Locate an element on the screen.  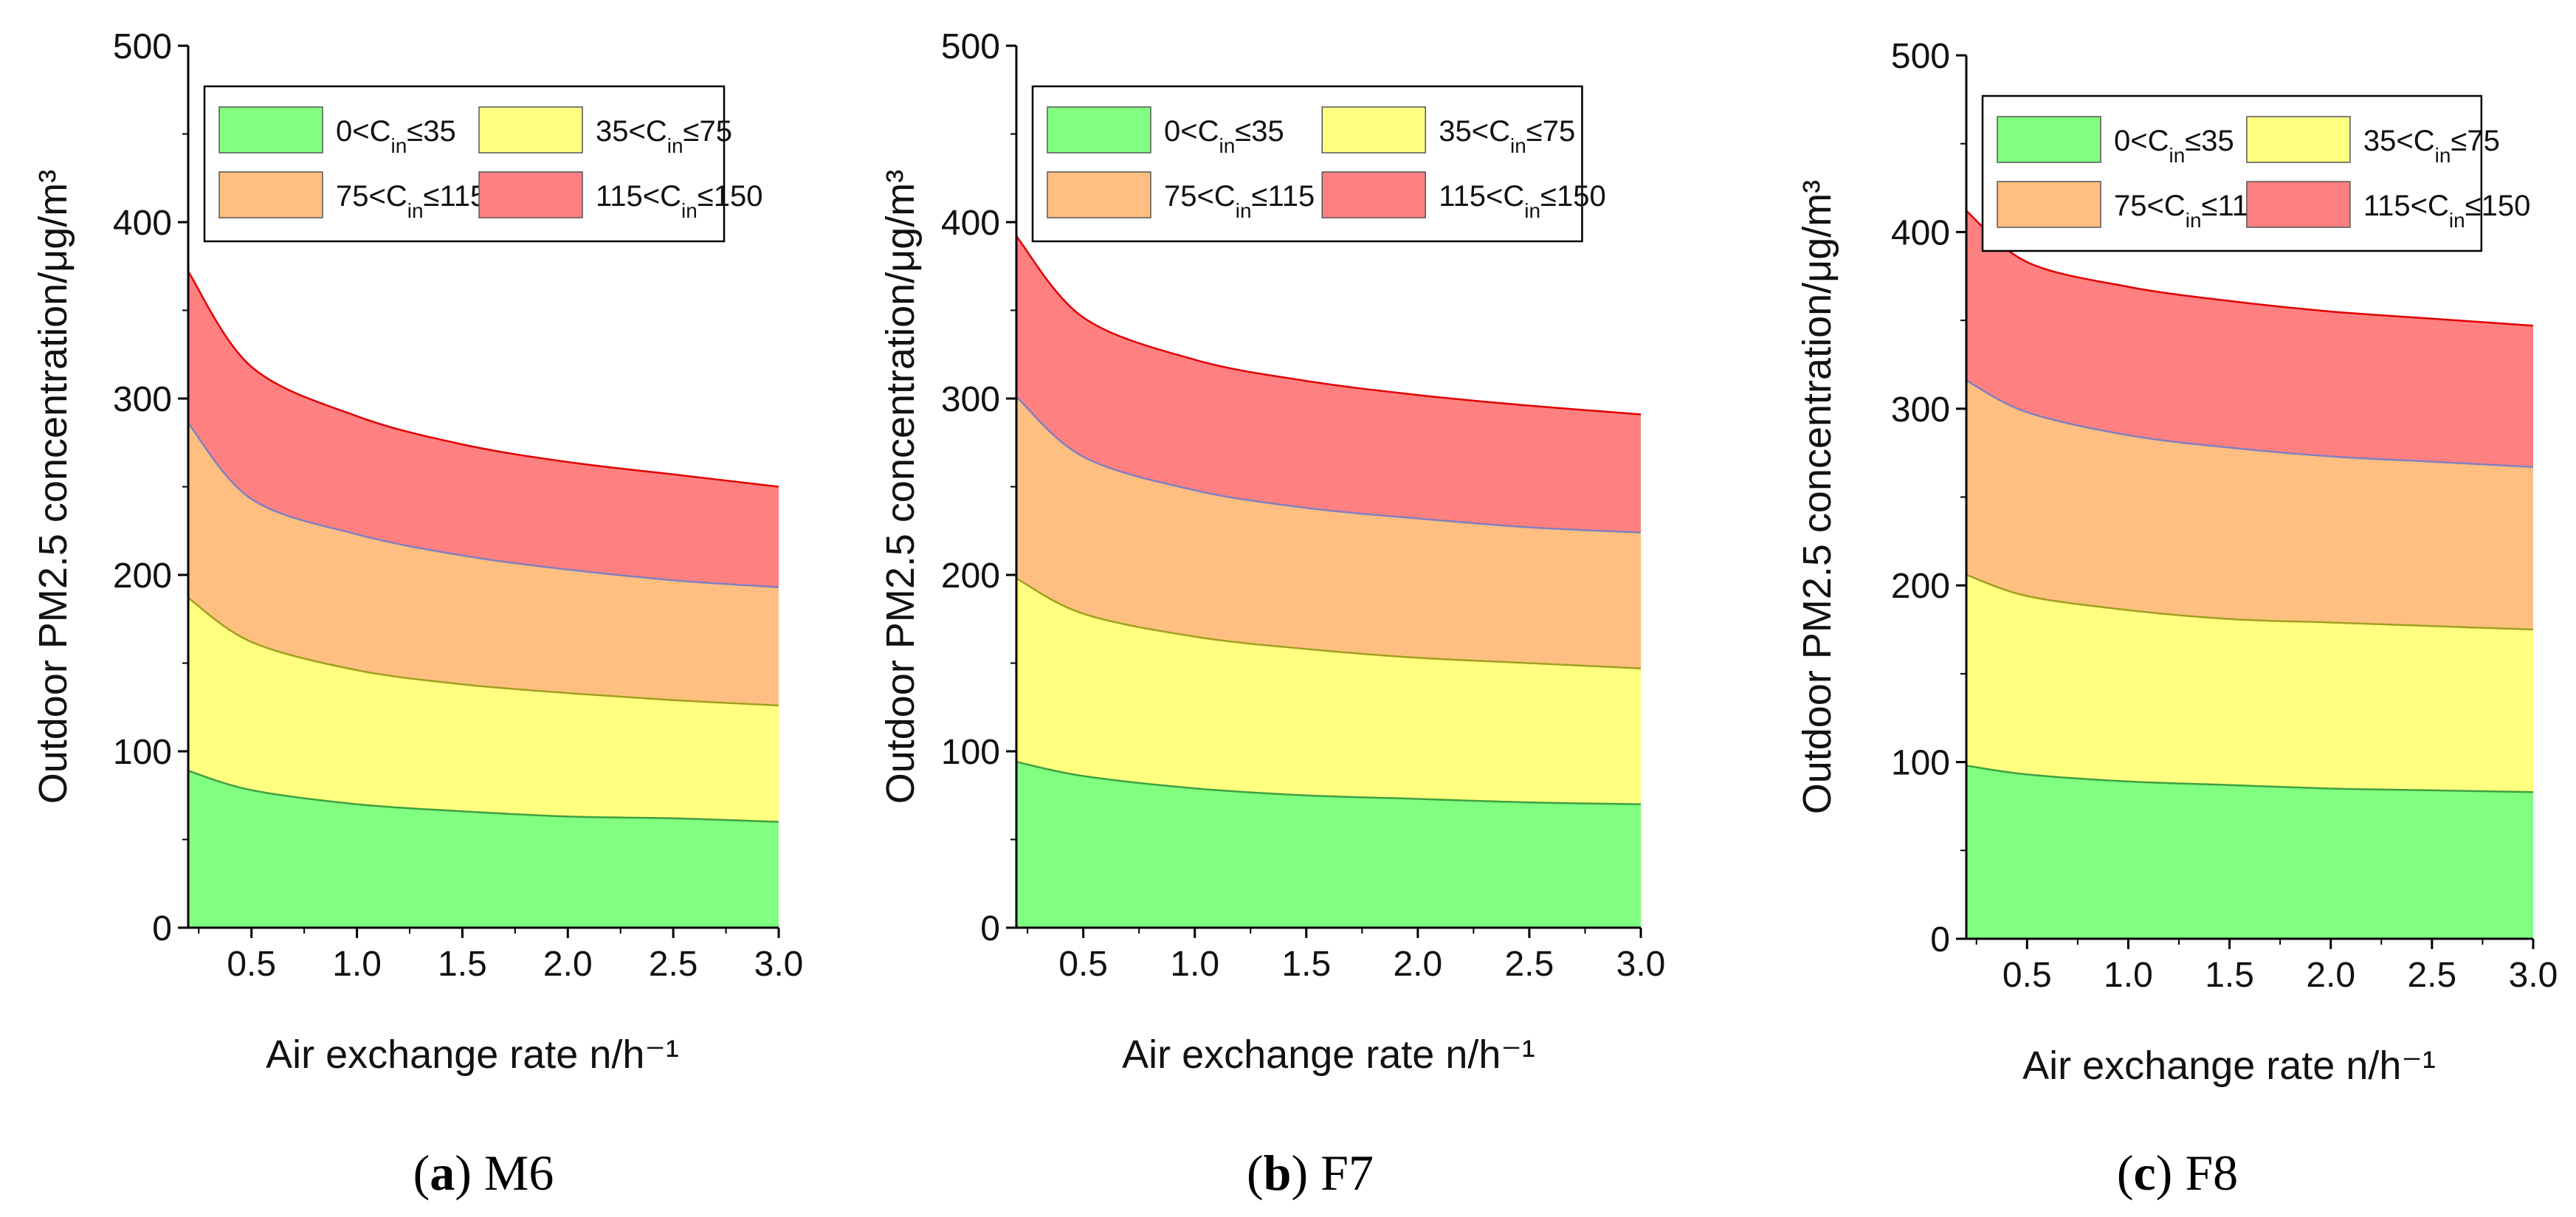
panel-caption: (b) F7 is located at coordinates (1311, 1173).